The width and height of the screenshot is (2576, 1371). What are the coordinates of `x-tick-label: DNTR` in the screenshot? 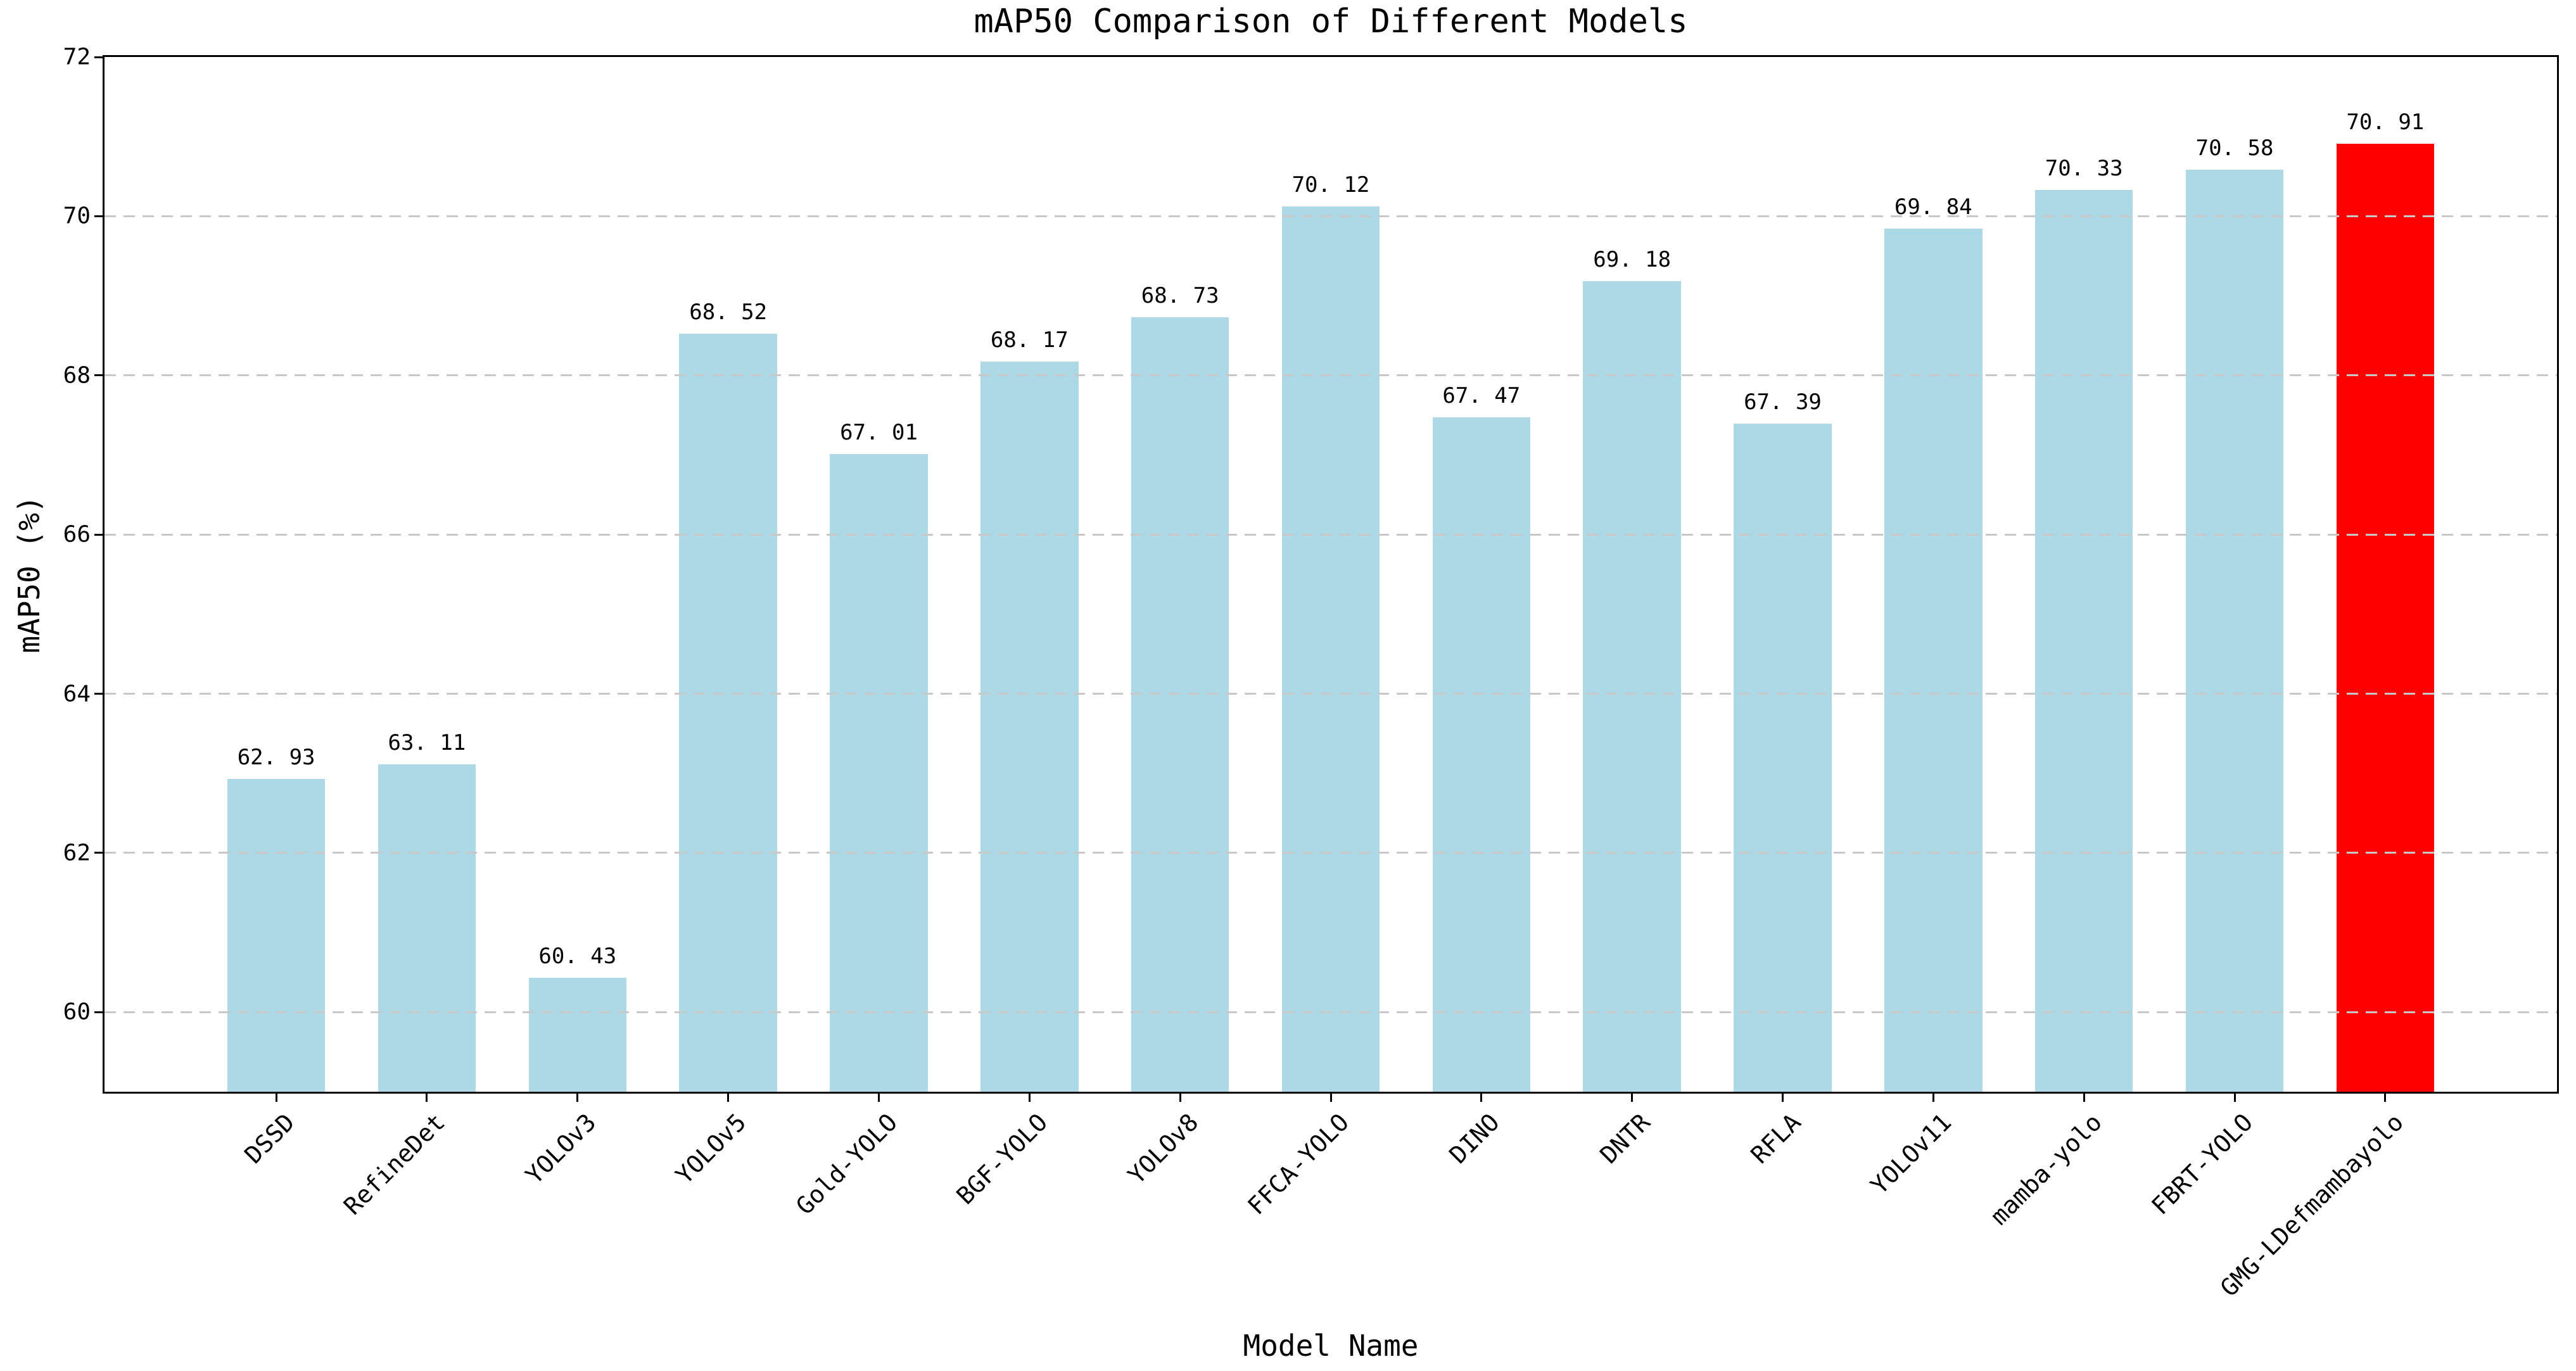 It's located at (1625, 1138).